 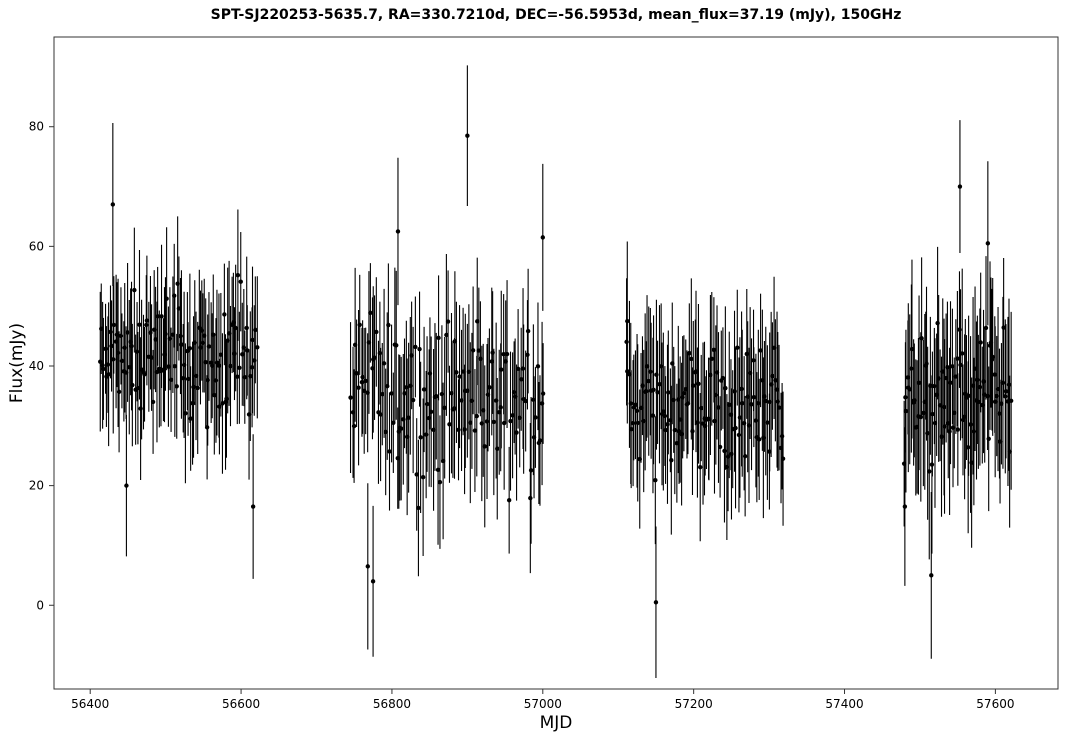 I want to click on y-tick-label: 40, so click(x=36, y=366).